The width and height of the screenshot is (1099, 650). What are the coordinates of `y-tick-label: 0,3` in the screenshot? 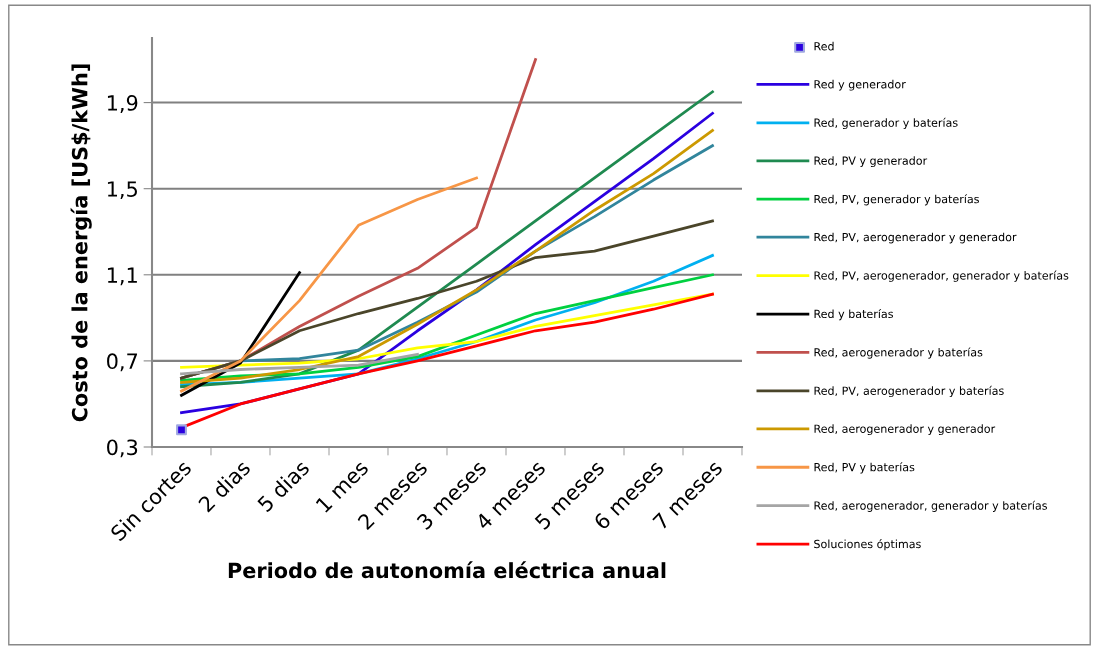 It's located at (122, 448).